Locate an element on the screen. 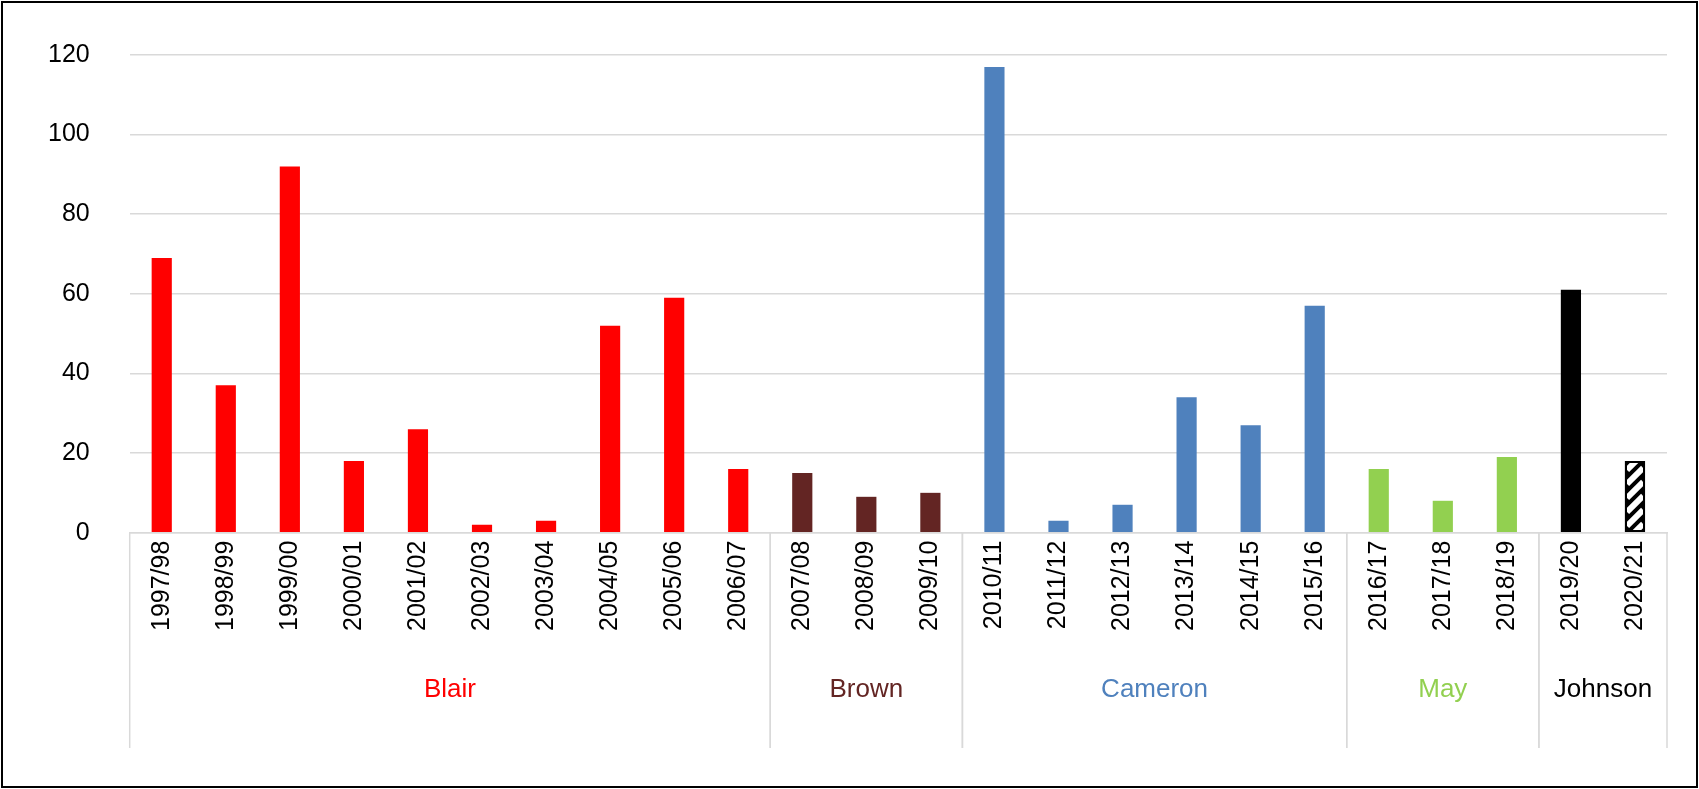  x-tick-label: 2015/16 is located at coordinates (1312, 586).